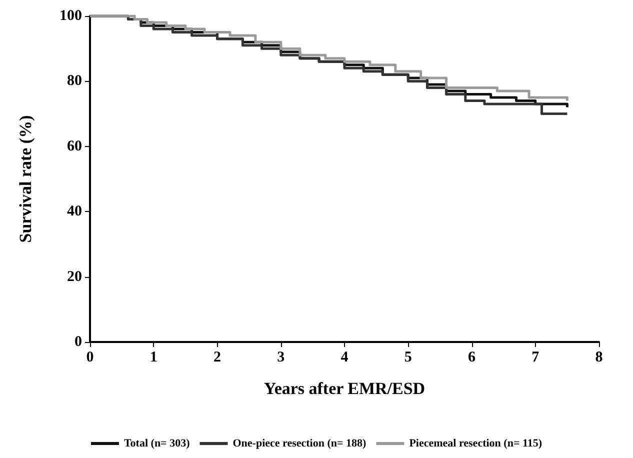  Describe the element at coordinates (472, 358) in the screenshot. I see `x-tick-label: 6` at that location.